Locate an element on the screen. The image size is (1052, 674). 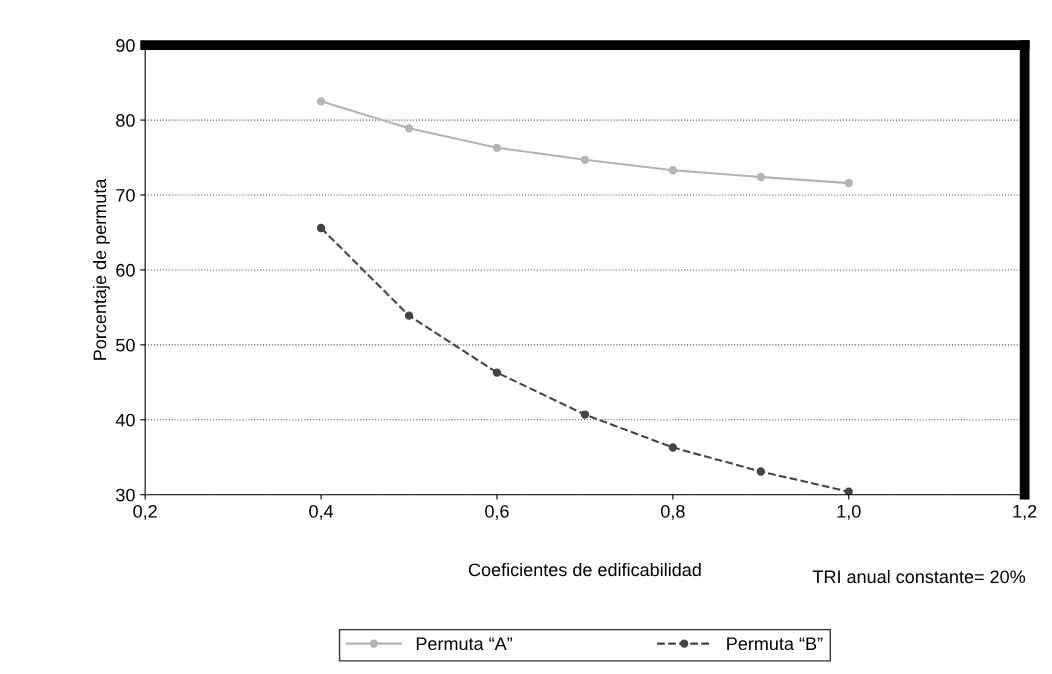
x-axis-title: Coeficientes de edificabilidad is located at coordinates (584, 569).